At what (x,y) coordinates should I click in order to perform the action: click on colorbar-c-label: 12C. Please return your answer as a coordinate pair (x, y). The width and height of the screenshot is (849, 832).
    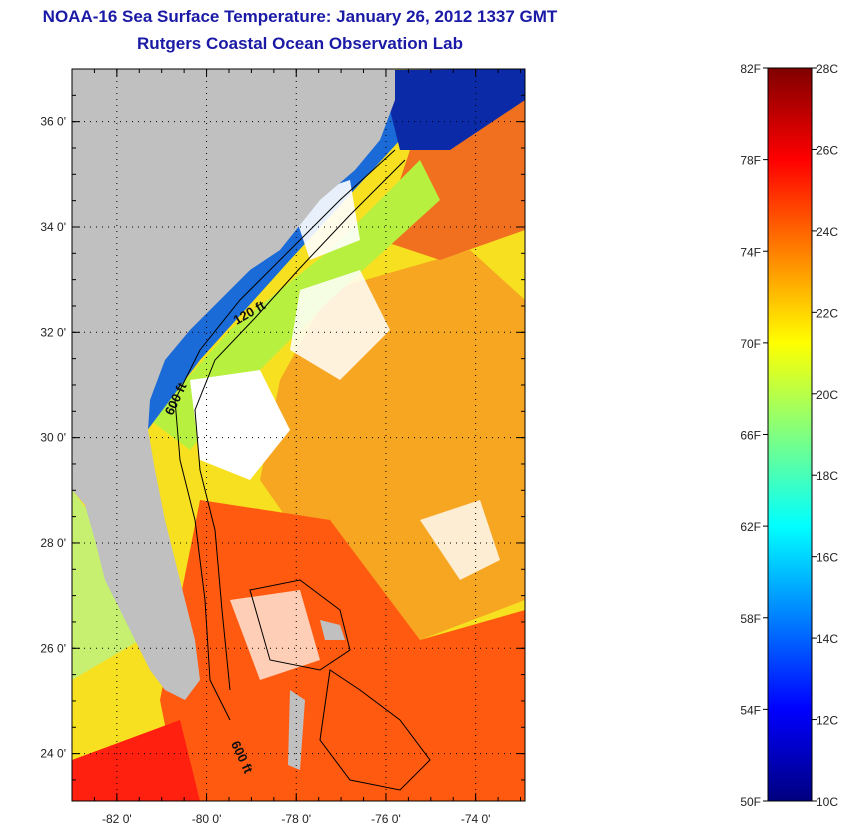
    Looking at the image, I should click on (827, 721).